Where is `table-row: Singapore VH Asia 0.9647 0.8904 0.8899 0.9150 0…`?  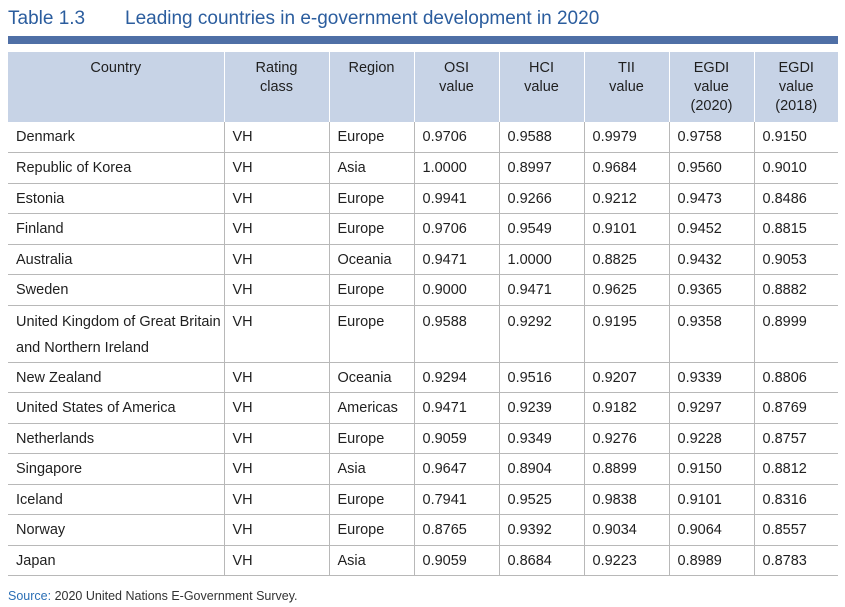
table-row: Singapore VH Asia 0.9647 0.8904 0.8899 0.9150 0… is located at coordinates (423, 469).